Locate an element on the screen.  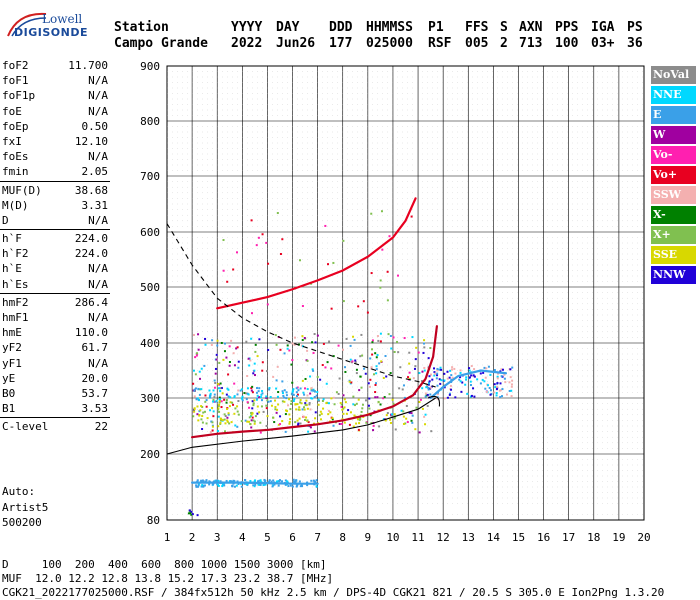
param-name: h`F is located at coordinates (12, 239).